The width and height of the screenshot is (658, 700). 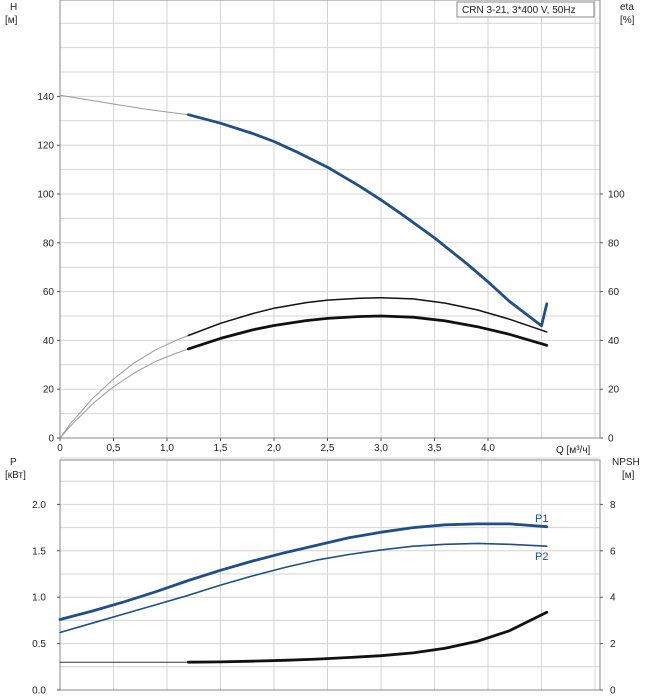 I want to click on top-right-tick-label: 60, so click(x=614, y=292).